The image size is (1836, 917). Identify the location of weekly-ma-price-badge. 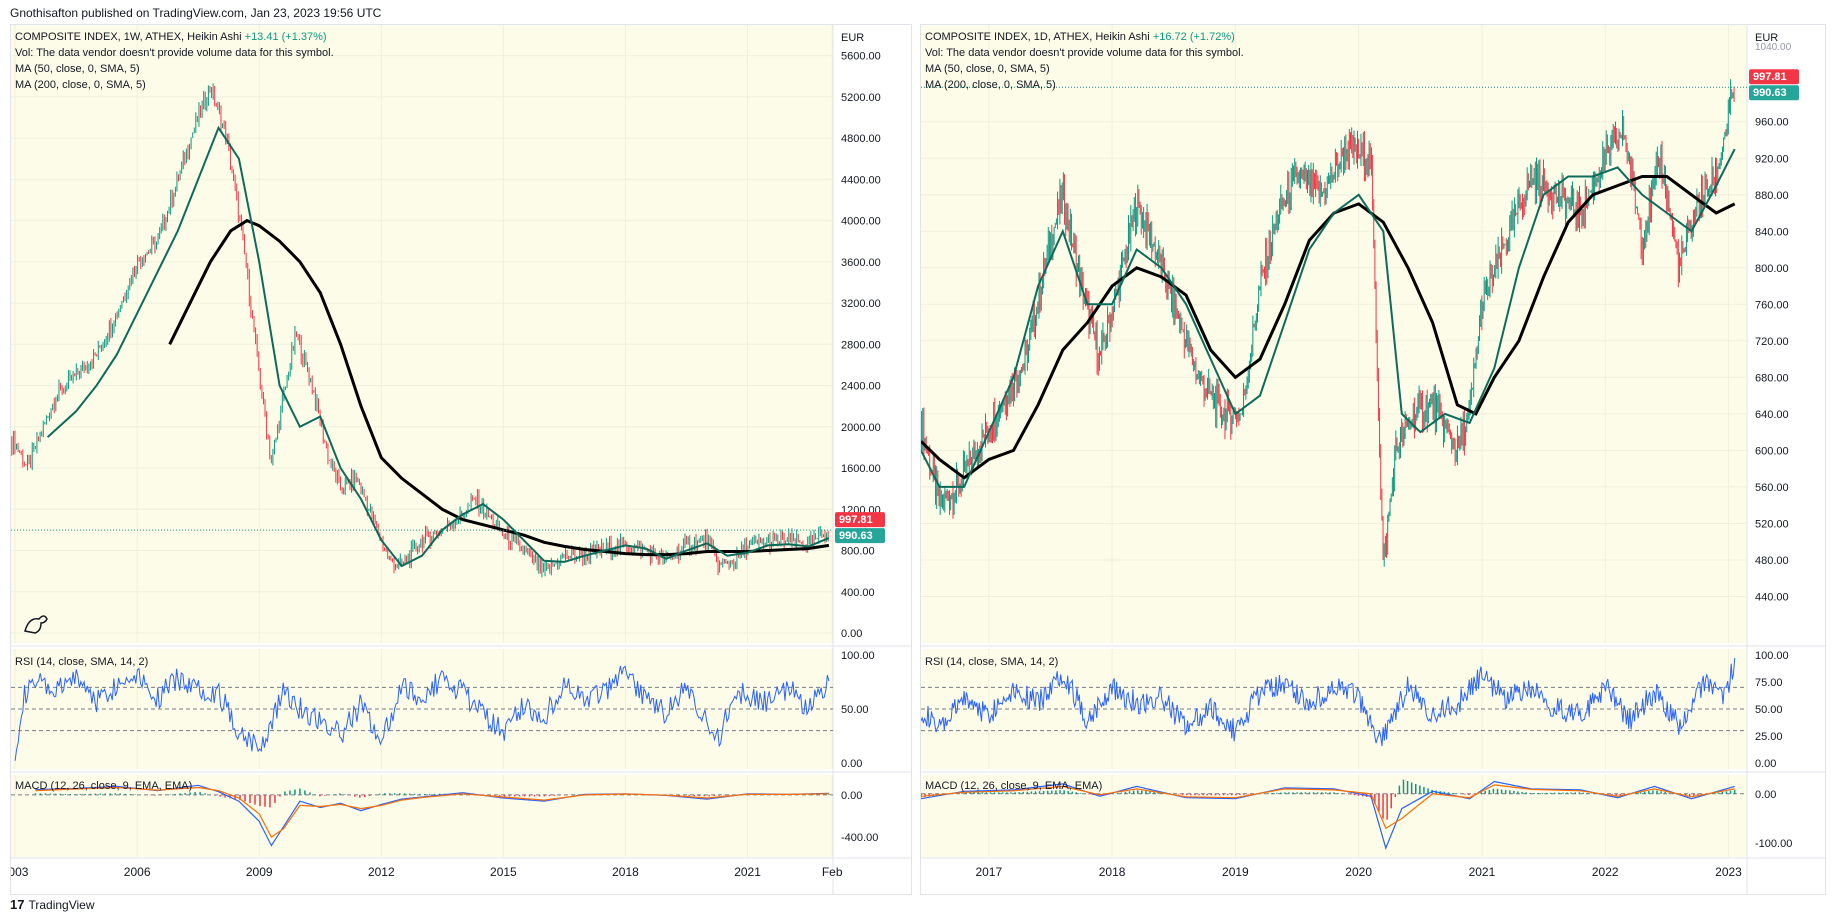
(860, 536).